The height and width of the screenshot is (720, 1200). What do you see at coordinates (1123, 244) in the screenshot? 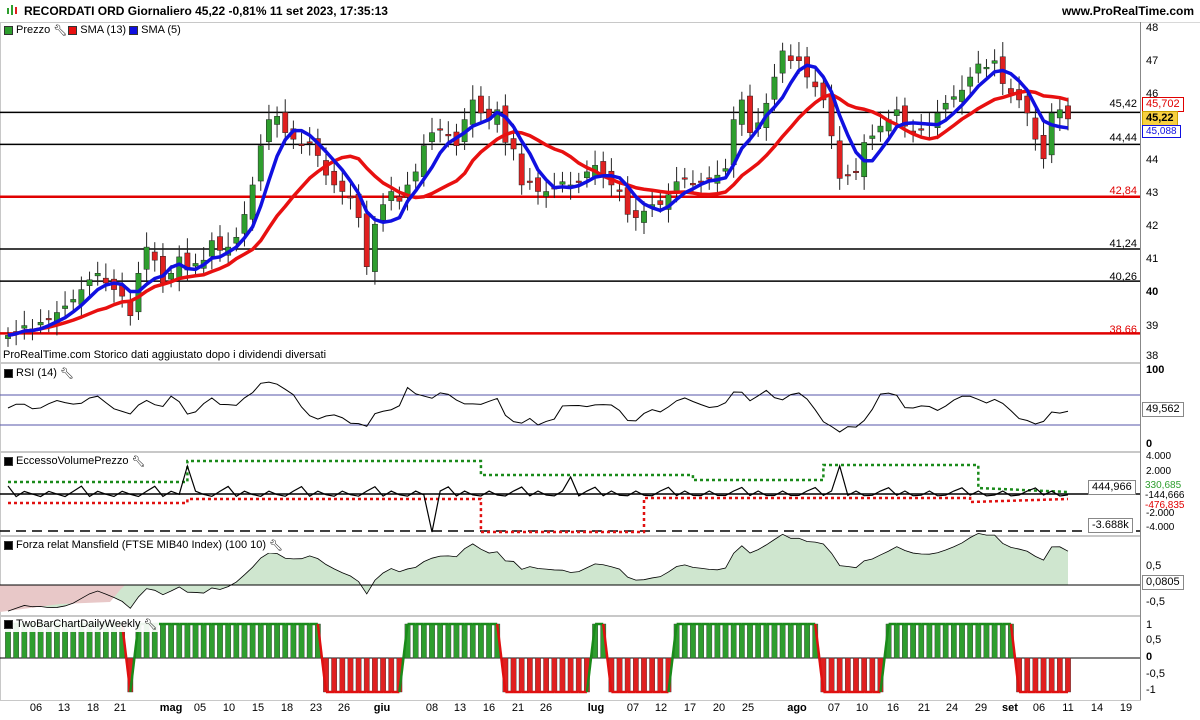
I see `level-label: 41,24` at bounding box center [1123, 244].